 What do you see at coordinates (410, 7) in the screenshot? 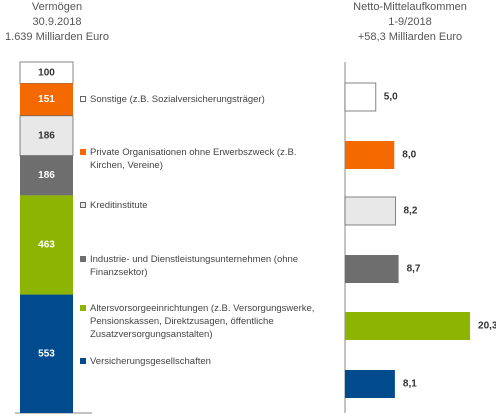
I see `title-line: Netto-Mittelaufkommen` at bounding box center [410, 7].